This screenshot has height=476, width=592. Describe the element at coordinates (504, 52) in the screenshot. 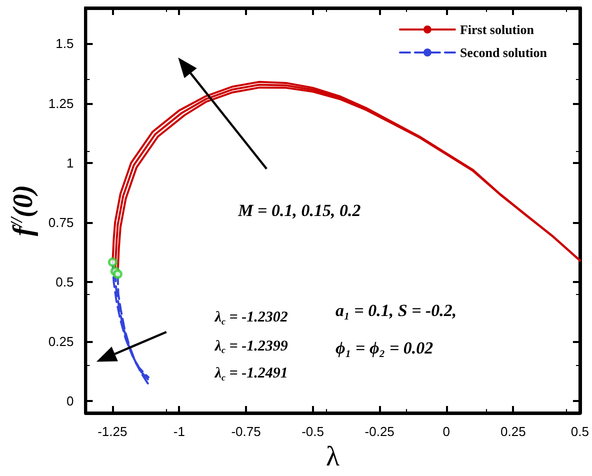

I see `legend-label: Second solution` at that location.